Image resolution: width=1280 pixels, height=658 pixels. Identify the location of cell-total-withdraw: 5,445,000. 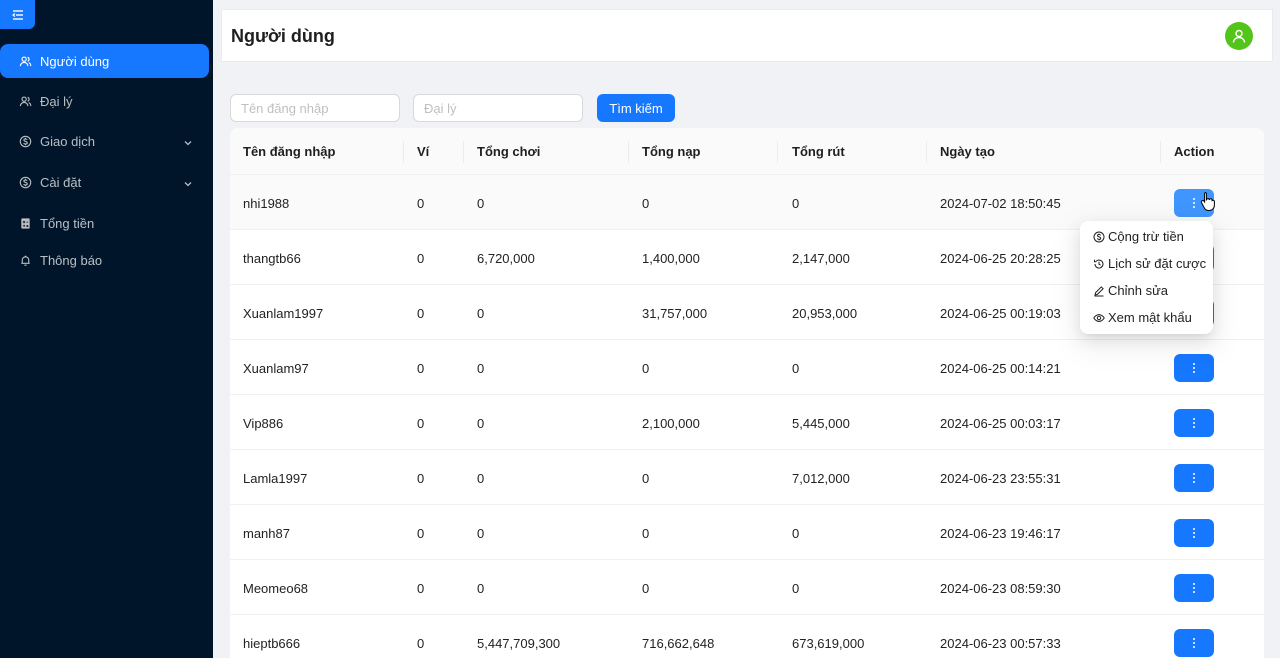
(821, 423).